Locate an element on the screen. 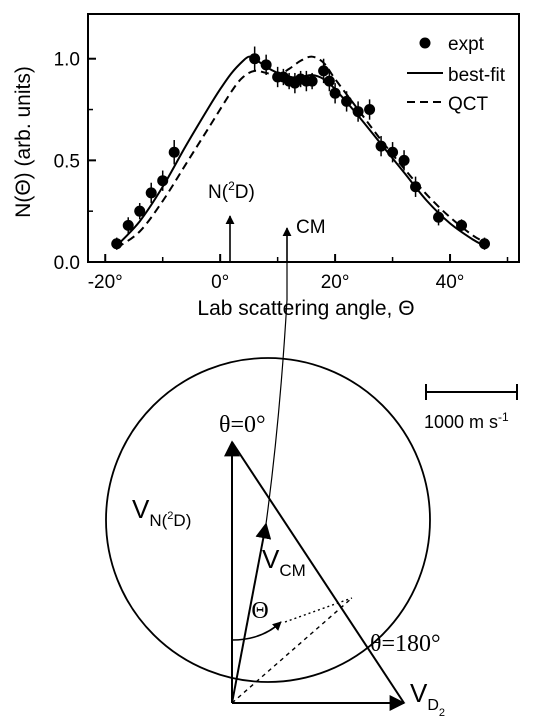  vector-lab-dashed is located at coordinates (292, 650).